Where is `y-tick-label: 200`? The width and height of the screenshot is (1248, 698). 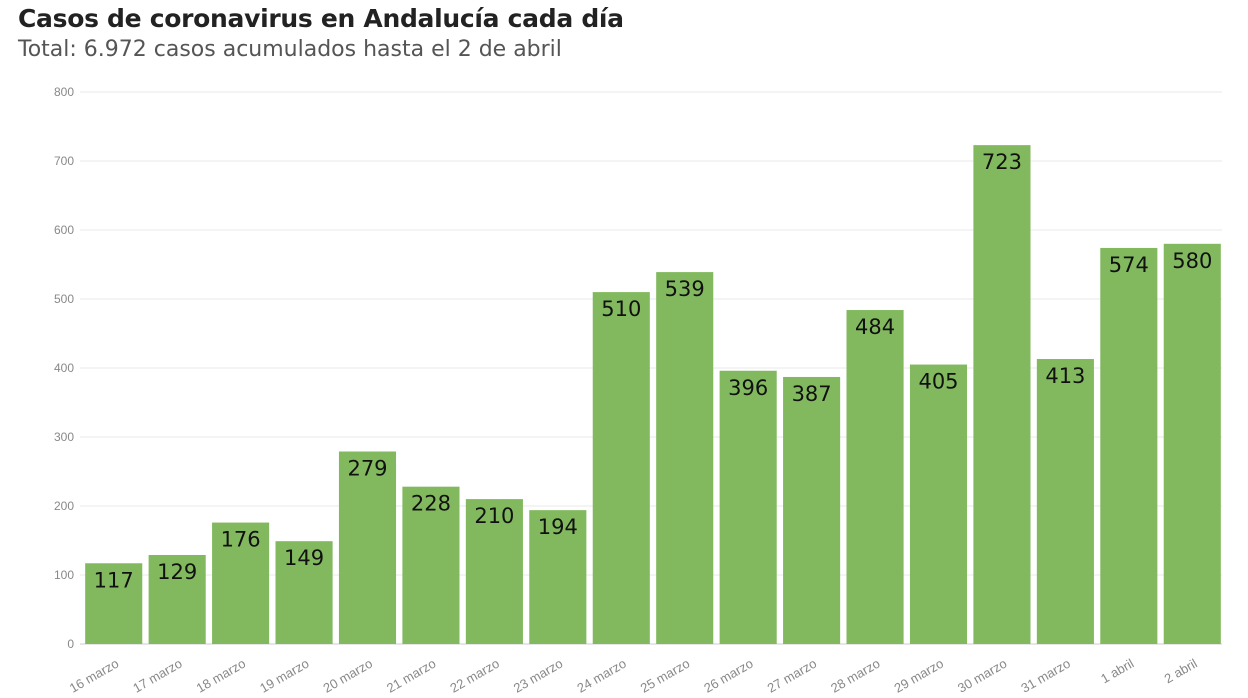
y-tick-label: 200 is located at coordinates (64, 506).